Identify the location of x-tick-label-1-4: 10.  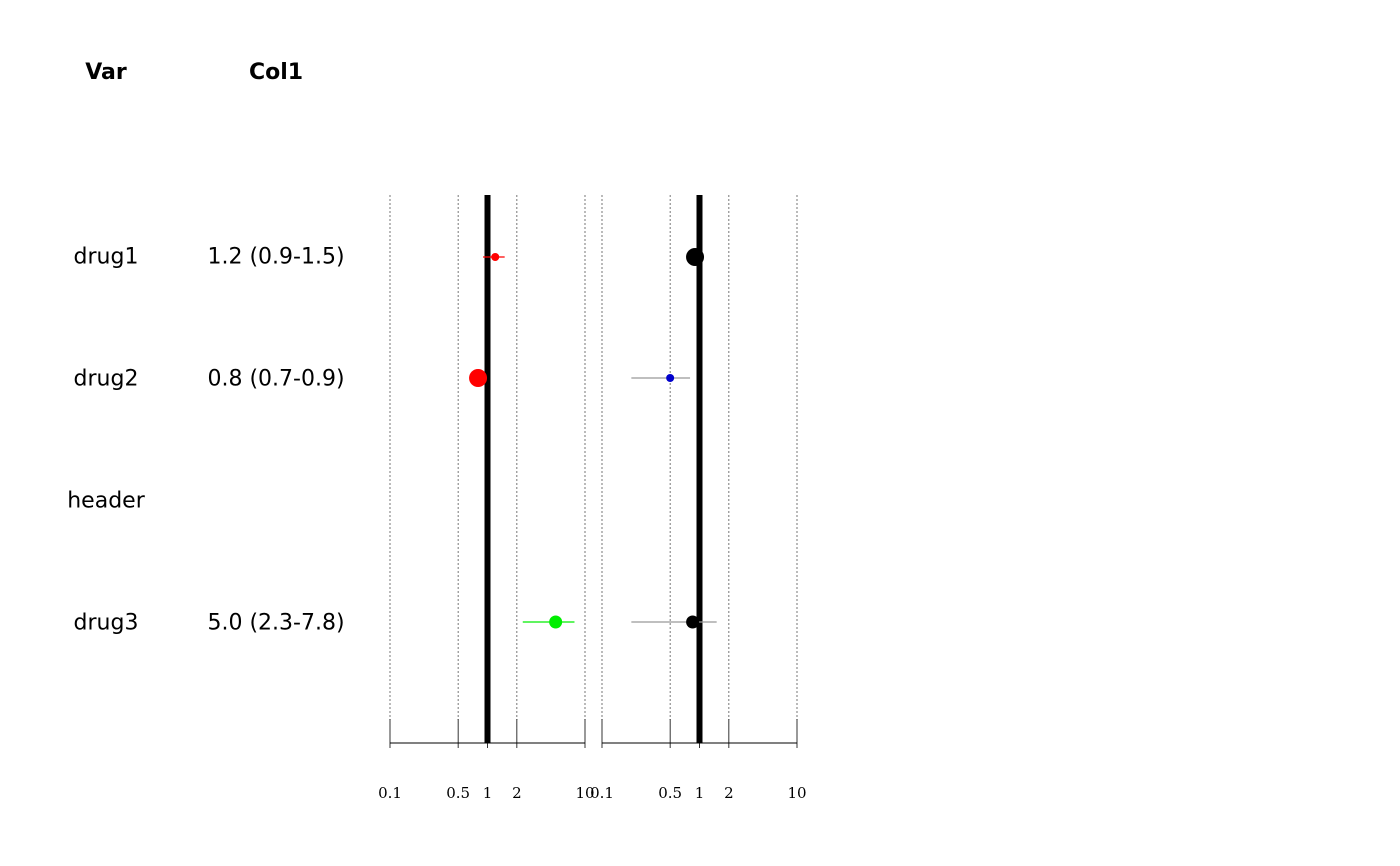
(584, 793).